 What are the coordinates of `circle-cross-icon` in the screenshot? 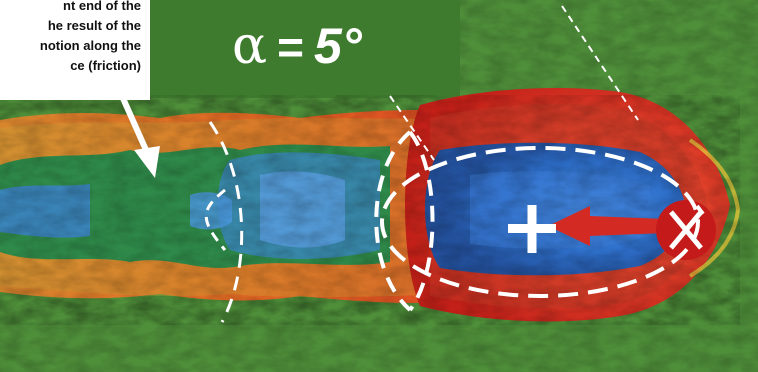 It's located at (686, 230).